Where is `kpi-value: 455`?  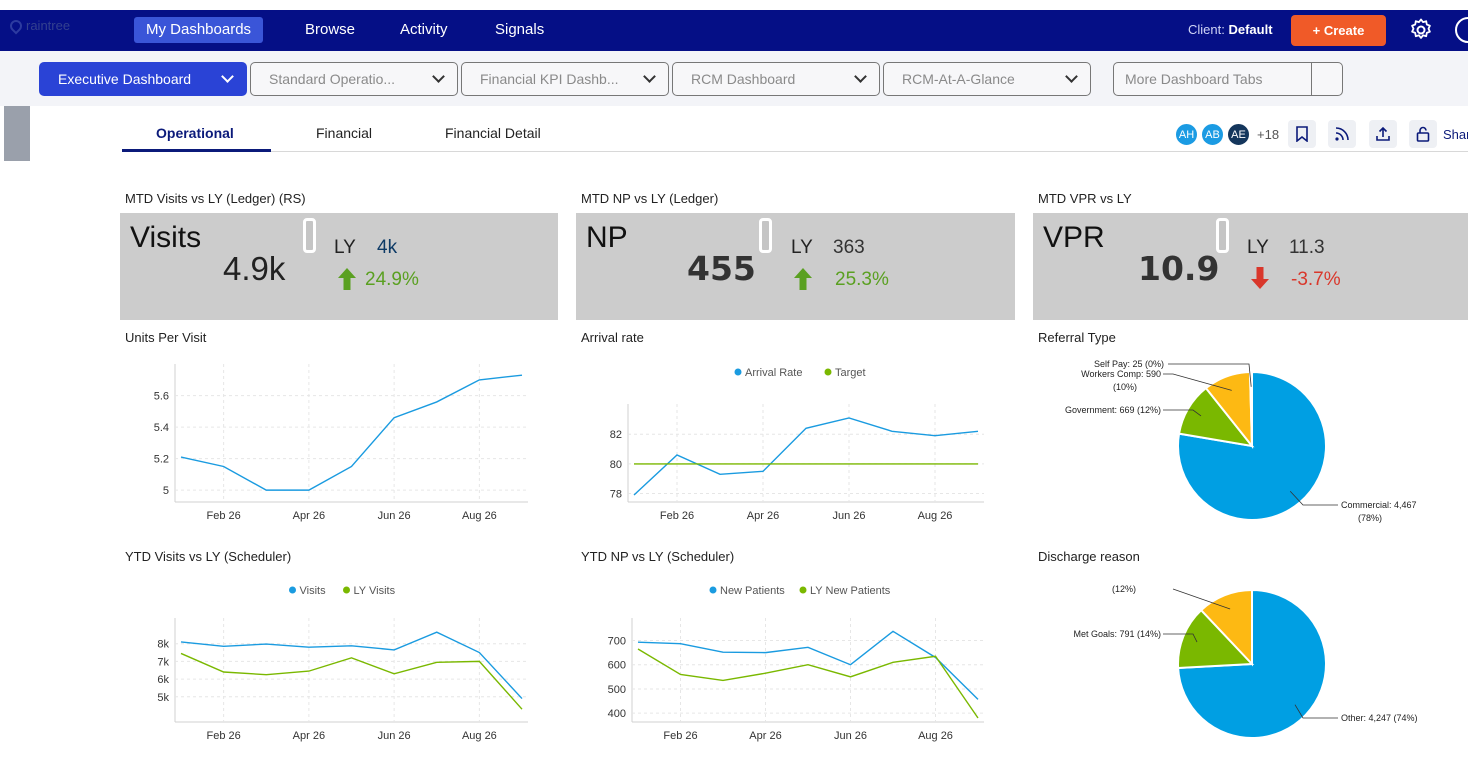
kpi-value: 455 is located at coordinates (721, 268).